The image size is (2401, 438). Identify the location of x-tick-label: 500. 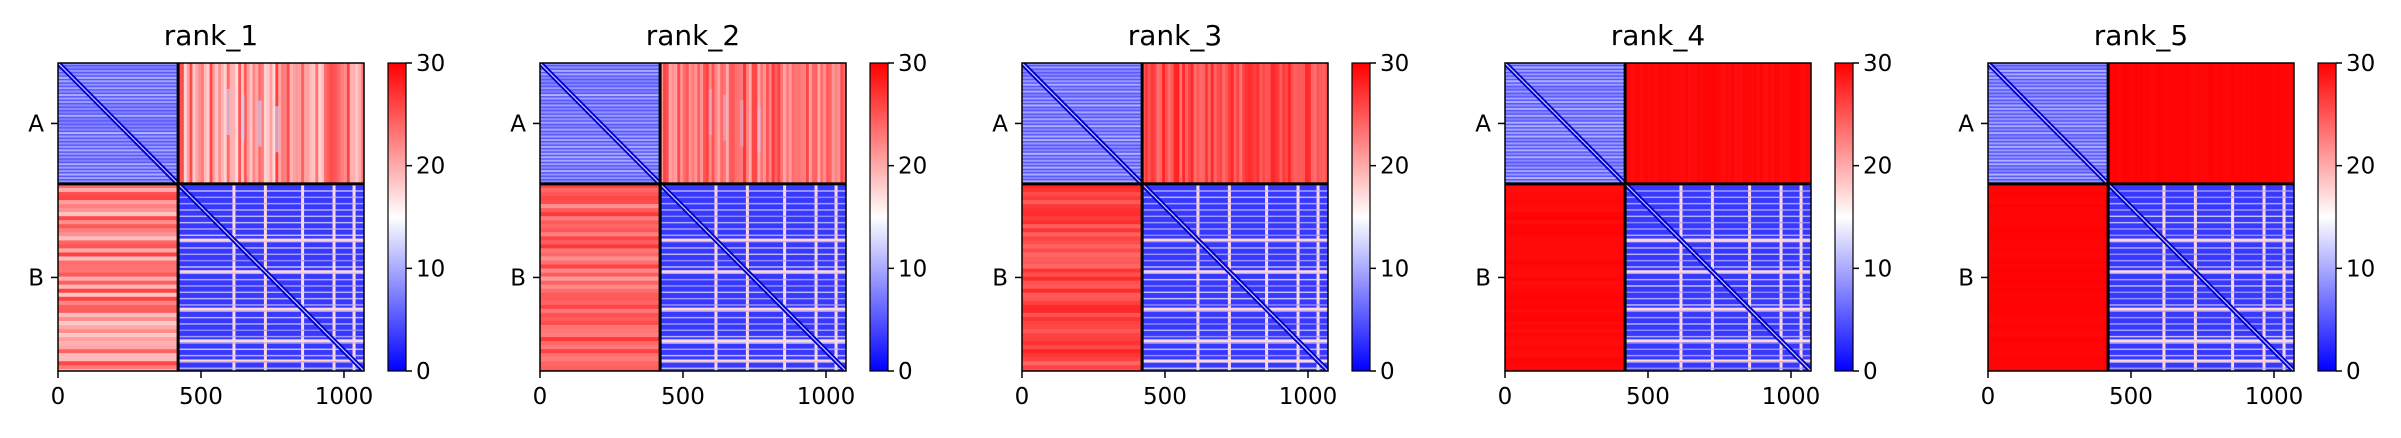
(201, 397).